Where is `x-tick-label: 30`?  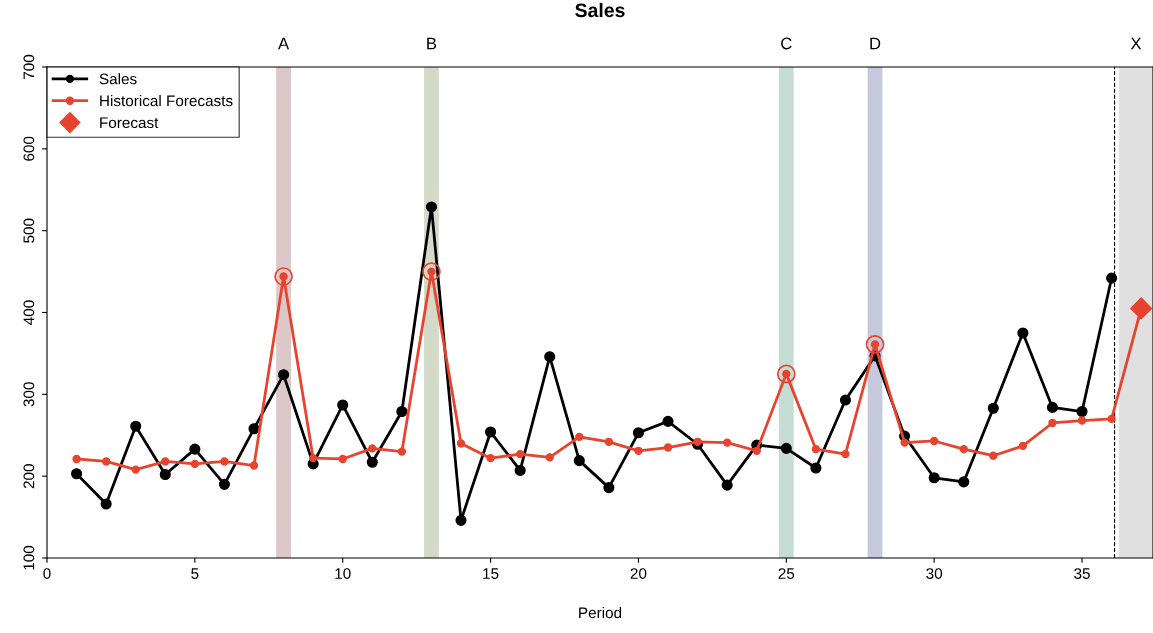
x-tick-label: 30 is located at coordinates (934, 573).